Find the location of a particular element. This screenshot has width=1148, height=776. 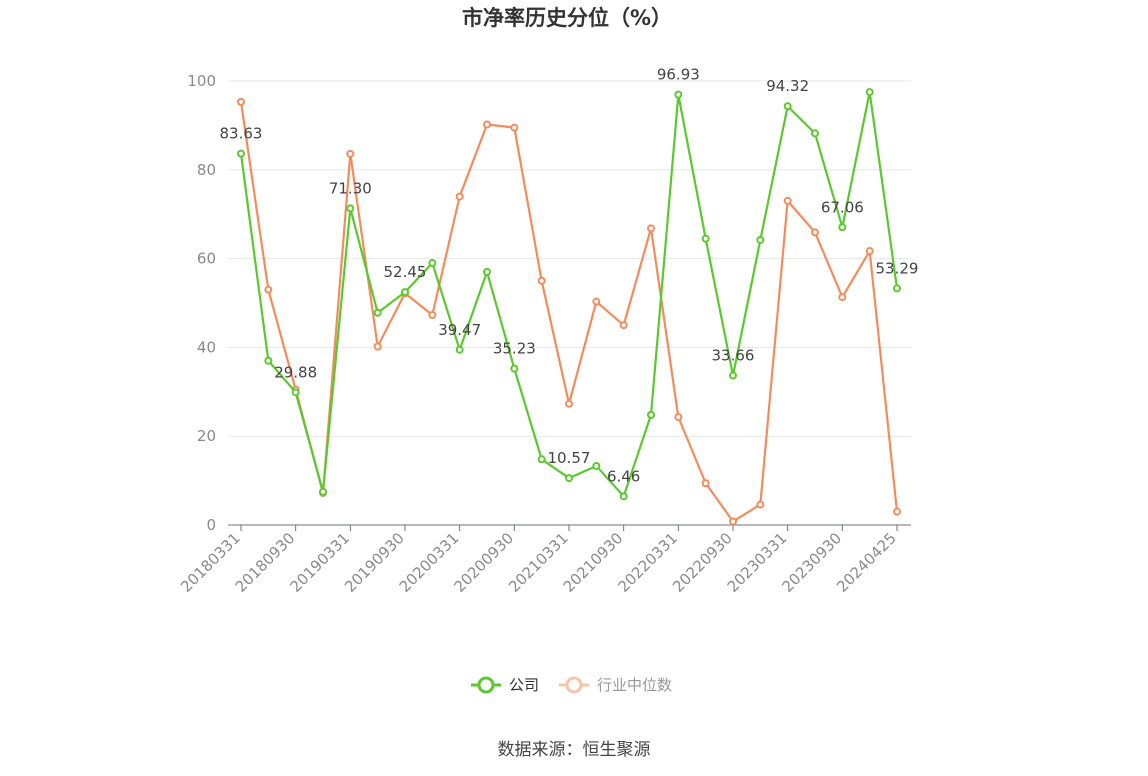

legend: 公司 行业中位数 is located at coordinates (571, 685).